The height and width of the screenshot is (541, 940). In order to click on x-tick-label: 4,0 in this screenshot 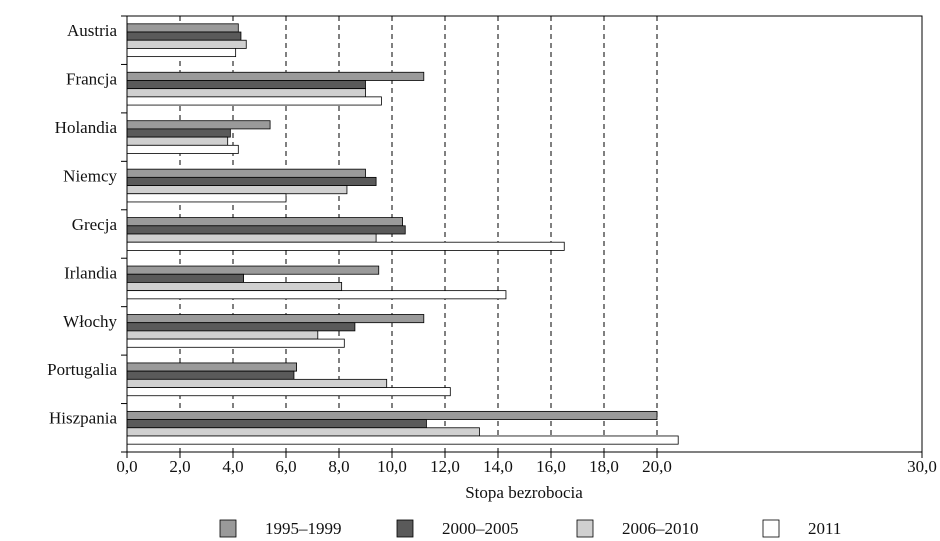, I will do `click(232, 466)`.